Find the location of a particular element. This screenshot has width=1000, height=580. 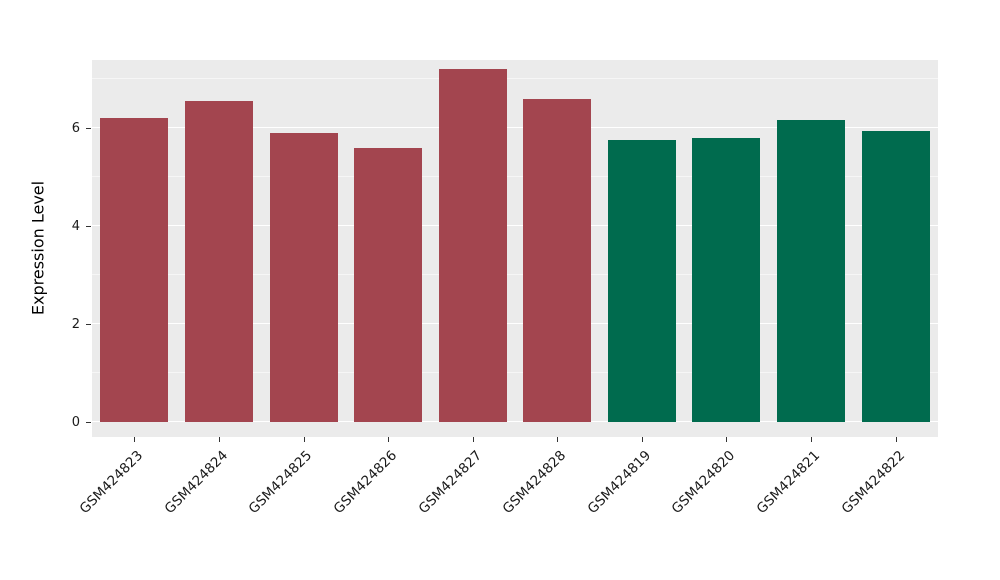

bar-GSM424828 is located at coordinates (557, 260).